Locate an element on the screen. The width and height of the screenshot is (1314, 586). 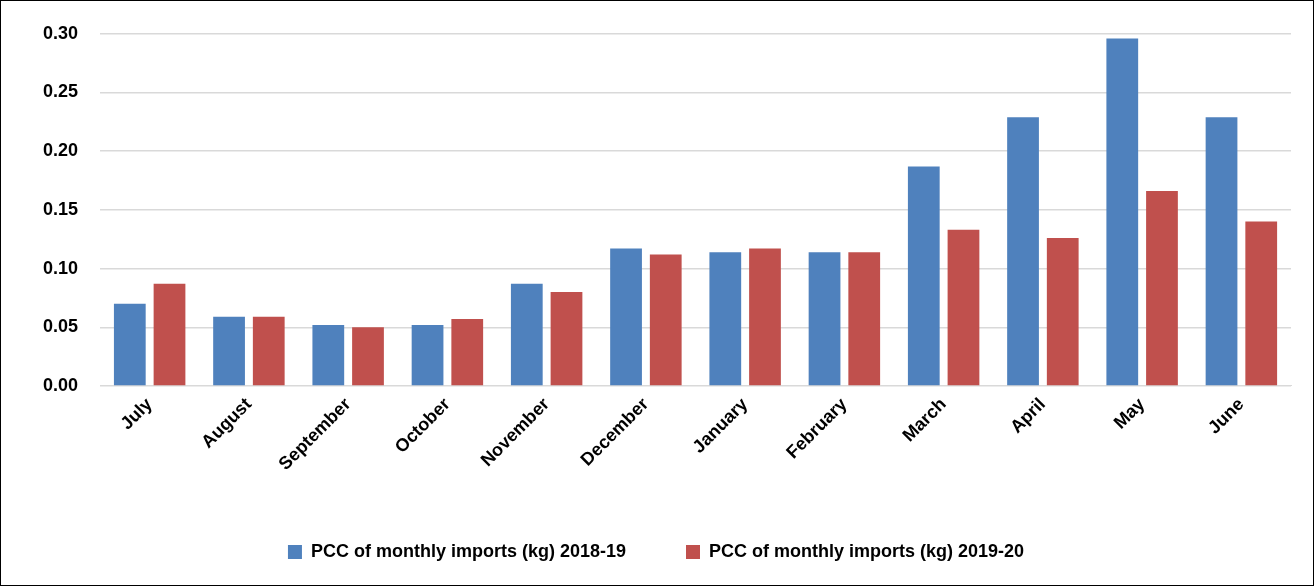
y-tick-label: 0.25 is located at coordinates (60, 91).